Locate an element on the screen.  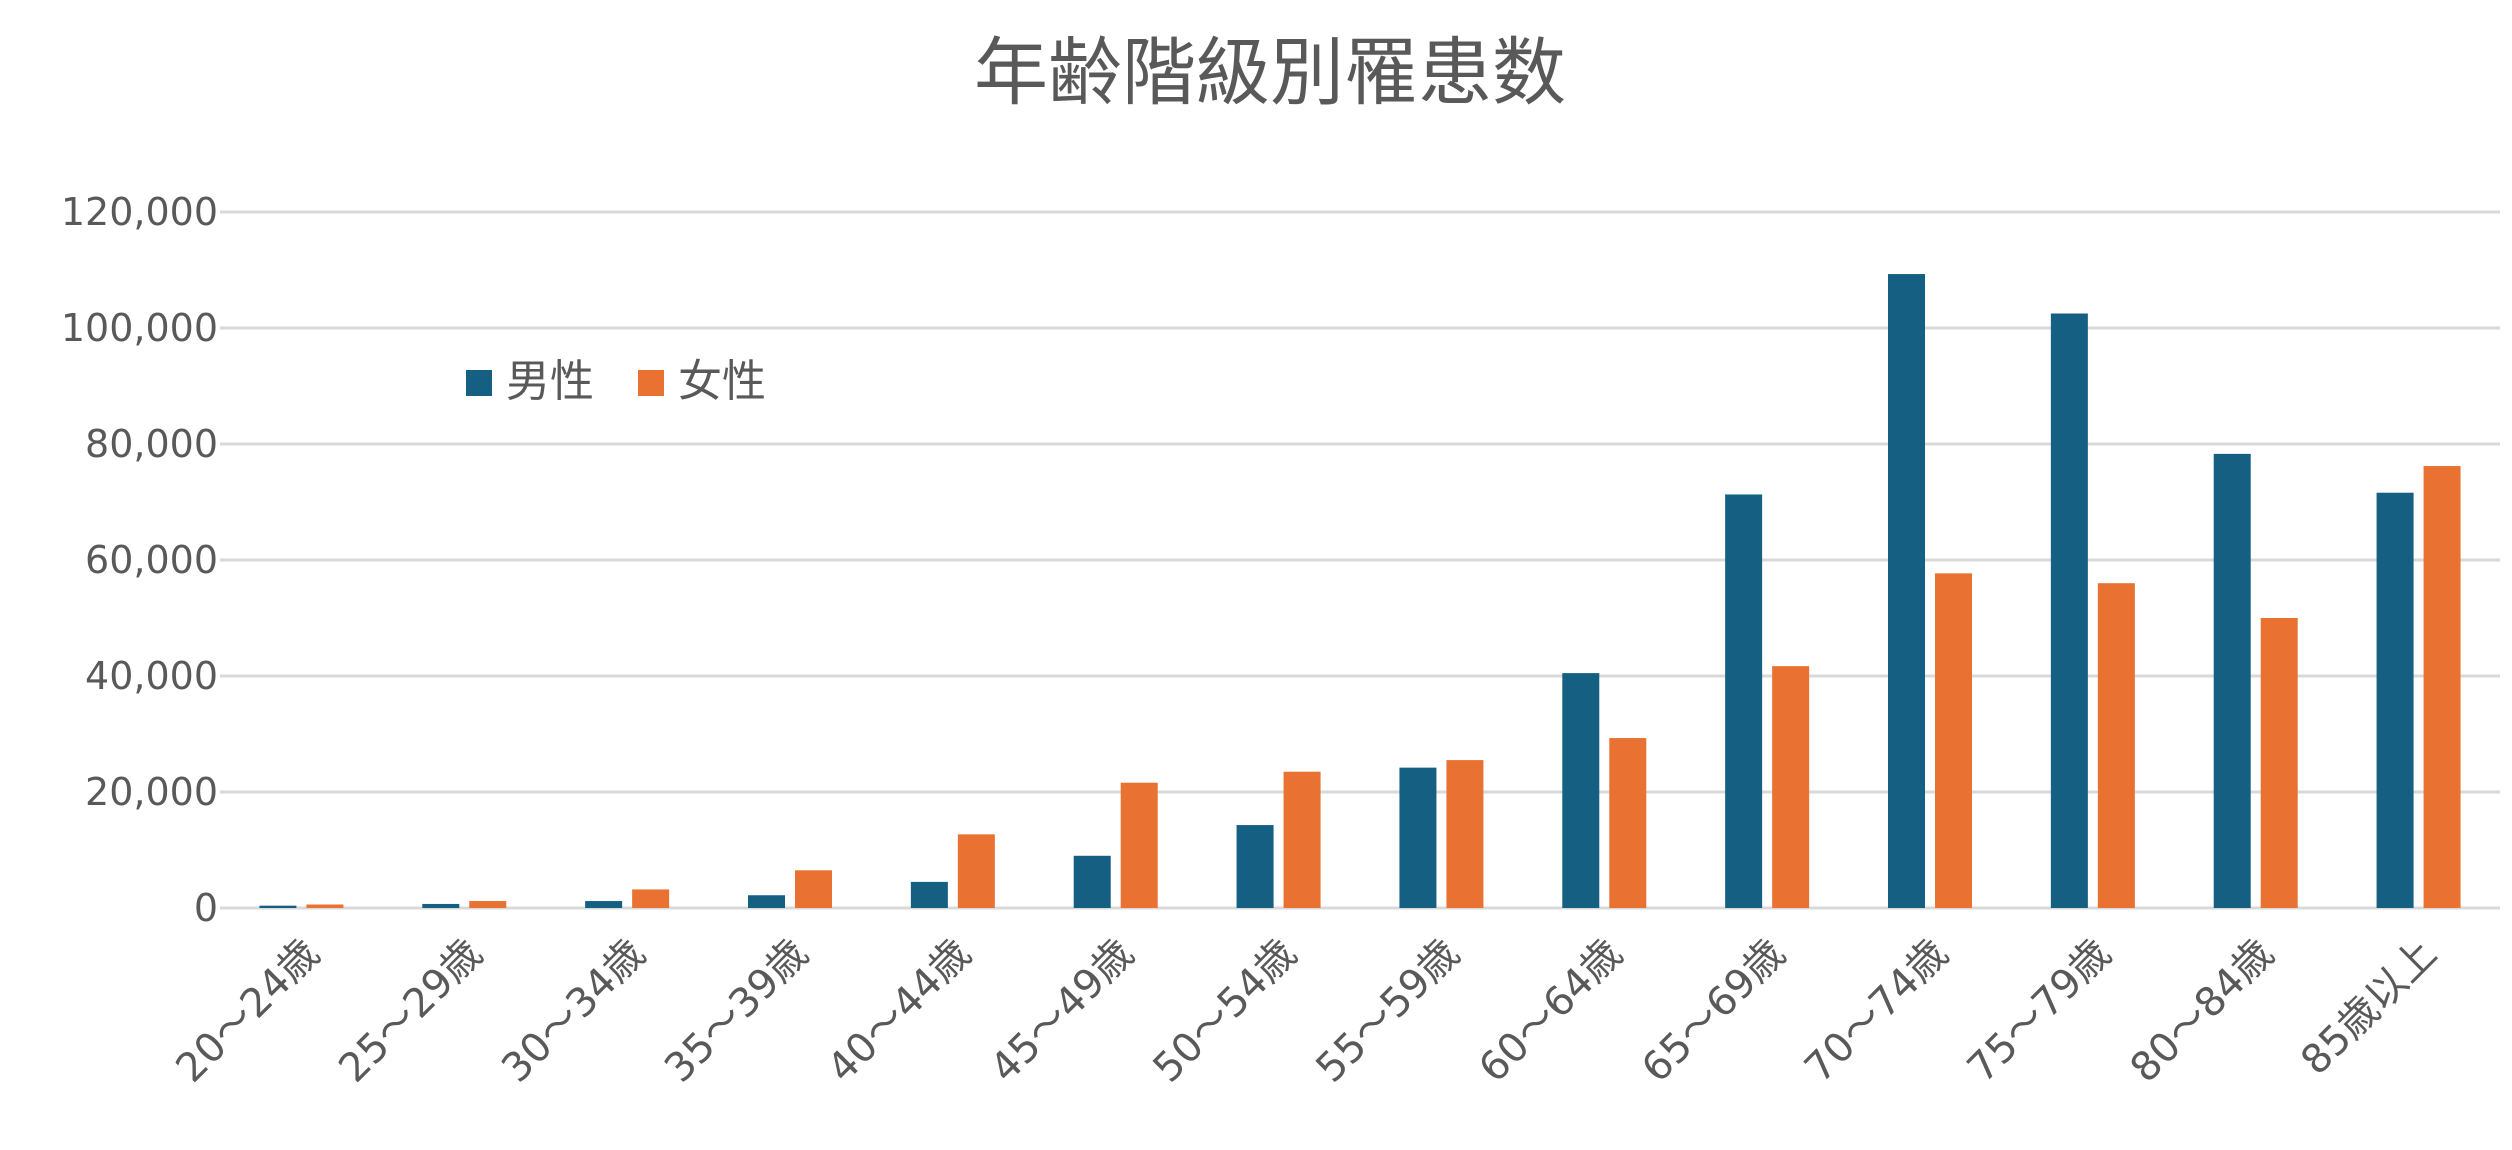
x-tick-label: 80～84歳 is located at coordinates (2202, 1011).